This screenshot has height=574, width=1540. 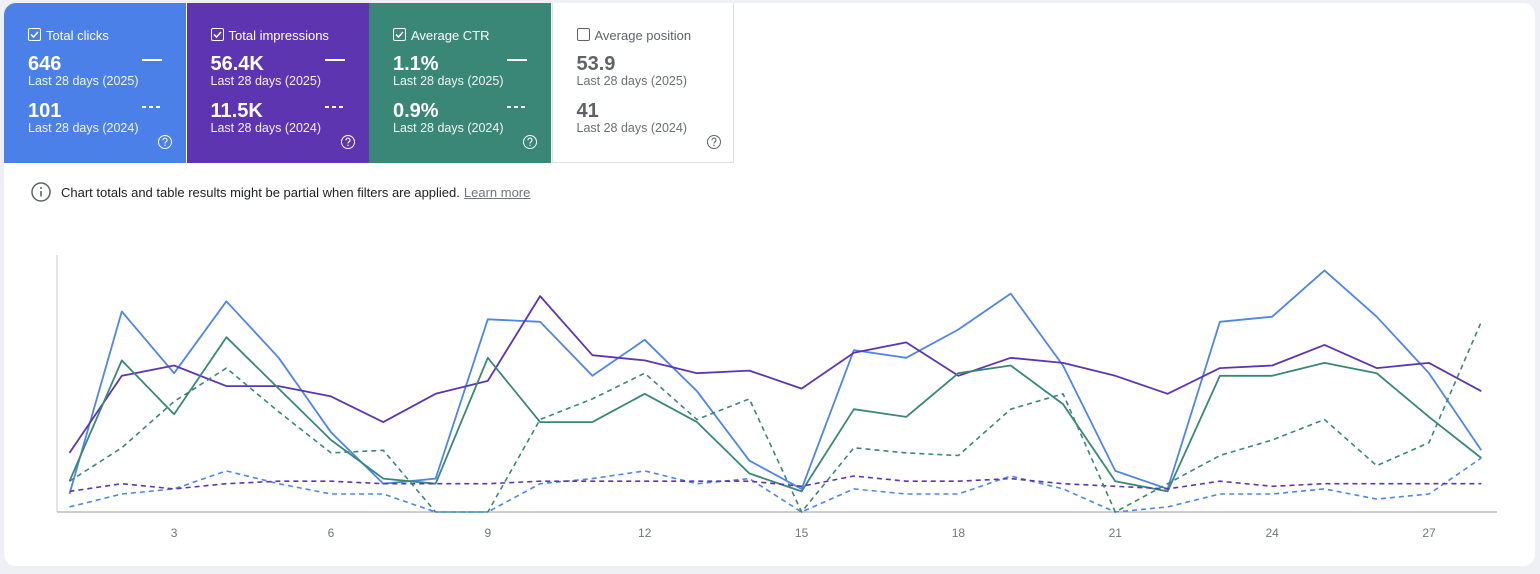 What do you see at coordinates (1429, 533) in the screenshot?
I see `x-tick-label: 27` at bounding box center [1429, 533].